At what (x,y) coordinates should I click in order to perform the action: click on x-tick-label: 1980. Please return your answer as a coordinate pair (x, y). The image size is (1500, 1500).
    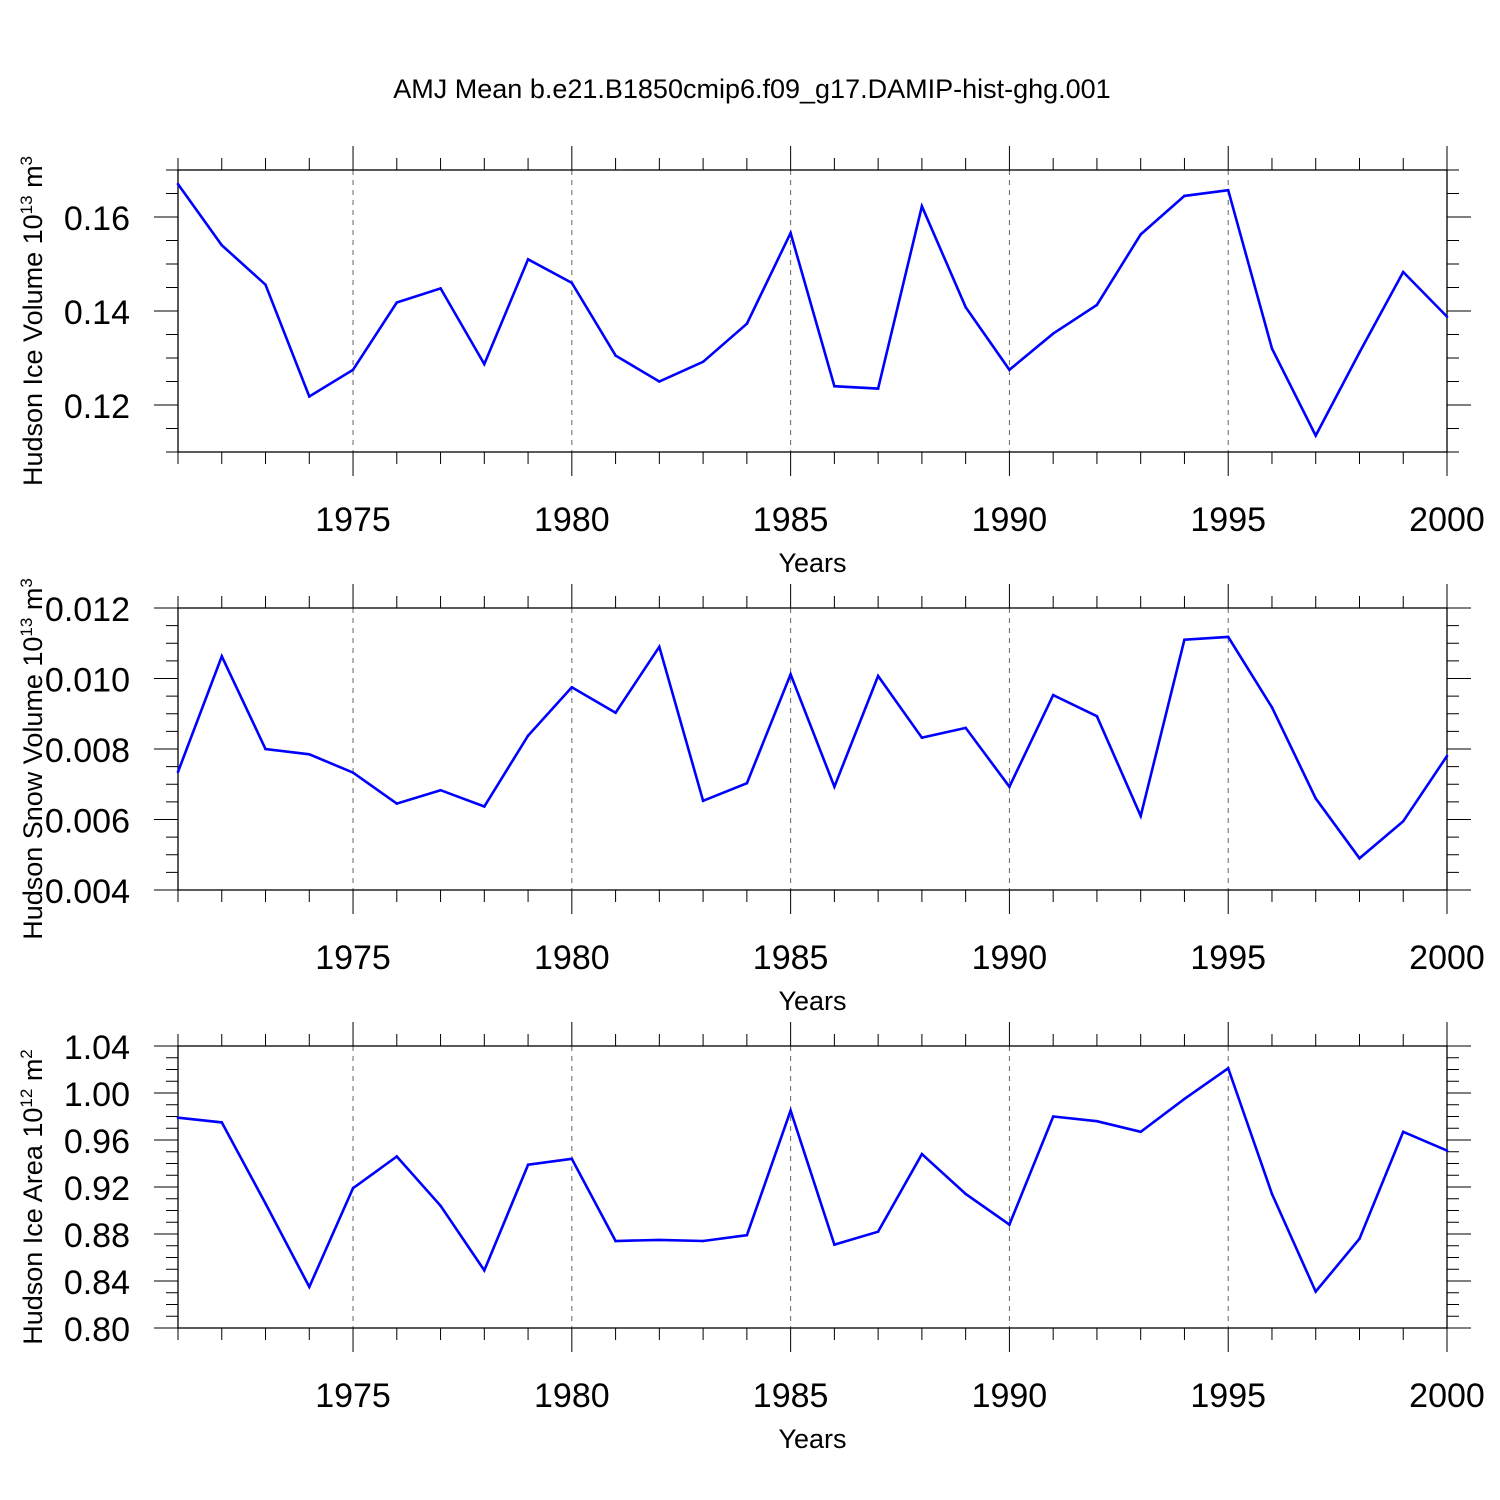
    Looking at the image, I should click on (572, 520).